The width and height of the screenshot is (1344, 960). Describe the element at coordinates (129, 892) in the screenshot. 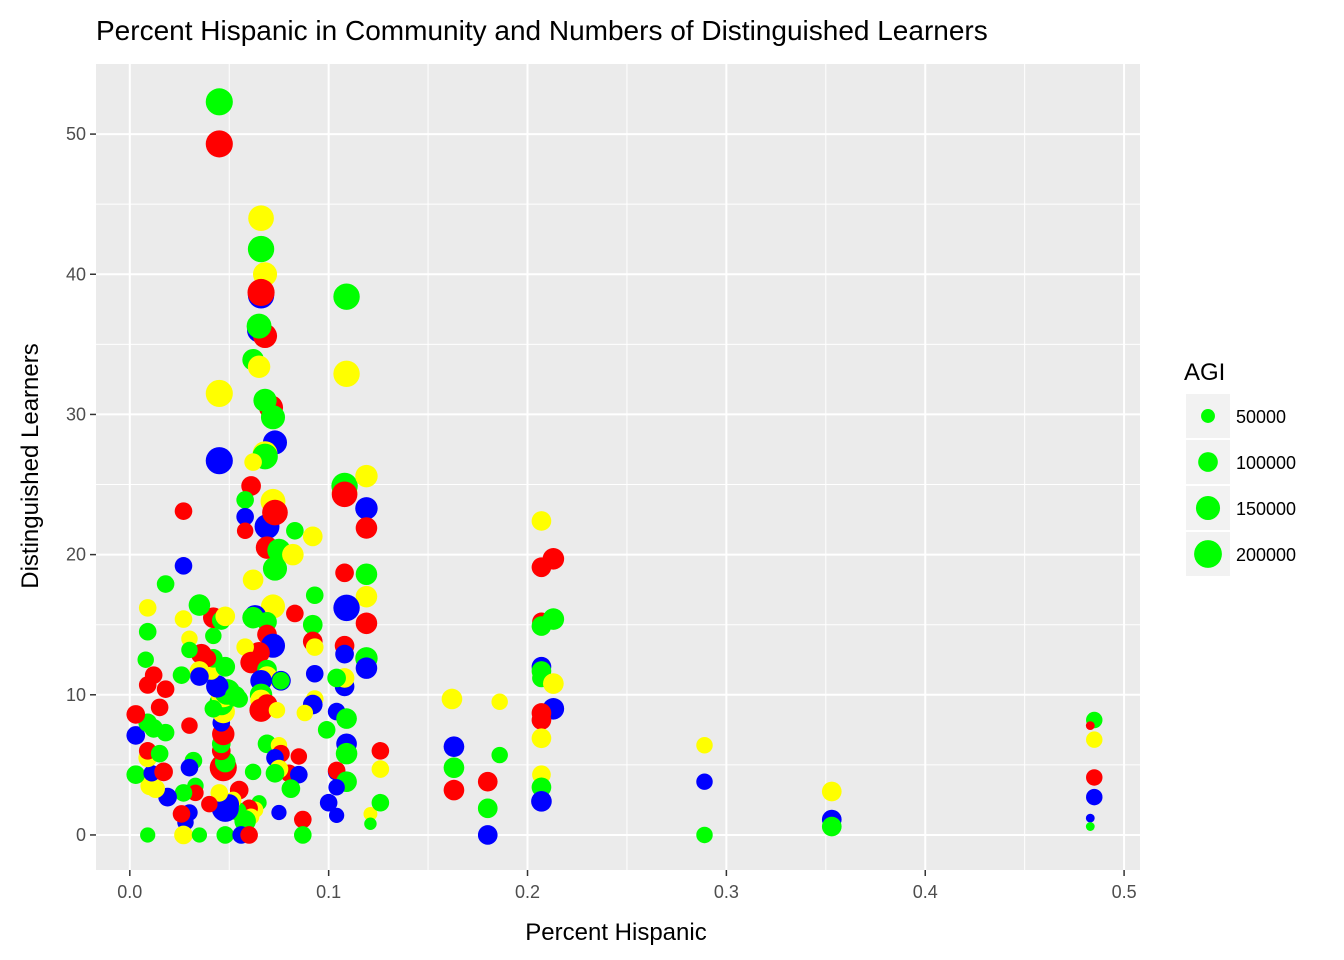

I see `x-tick-label: 0.0` at that location.